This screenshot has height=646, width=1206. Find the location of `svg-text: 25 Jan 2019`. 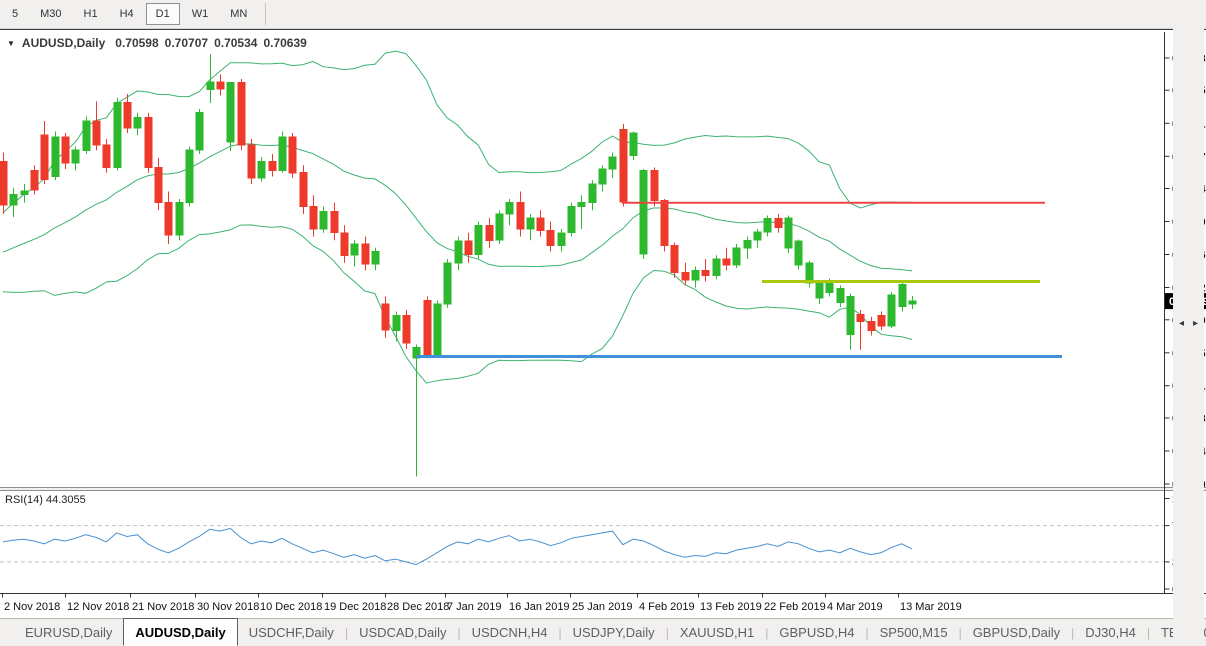

svg-text: 25 Jan 2019 is located at coordinates (602, 607).